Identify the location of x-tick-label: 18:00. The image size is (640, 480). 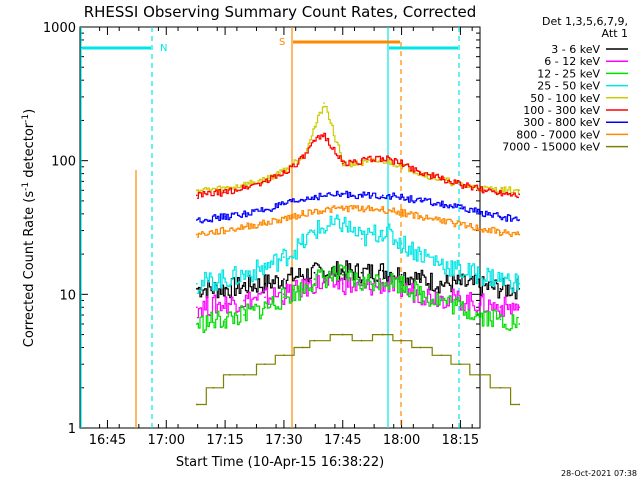
(401, 440).